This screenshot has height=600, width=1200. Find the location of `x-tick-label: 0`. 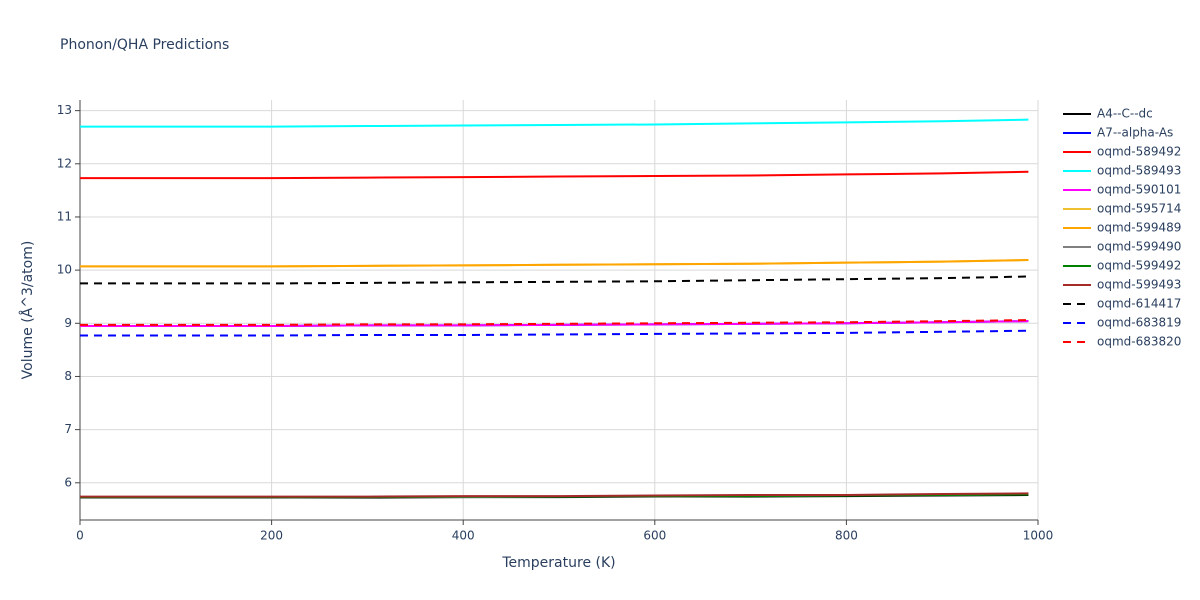

x-tick-label: 0 is located at coordinates (80, 536).